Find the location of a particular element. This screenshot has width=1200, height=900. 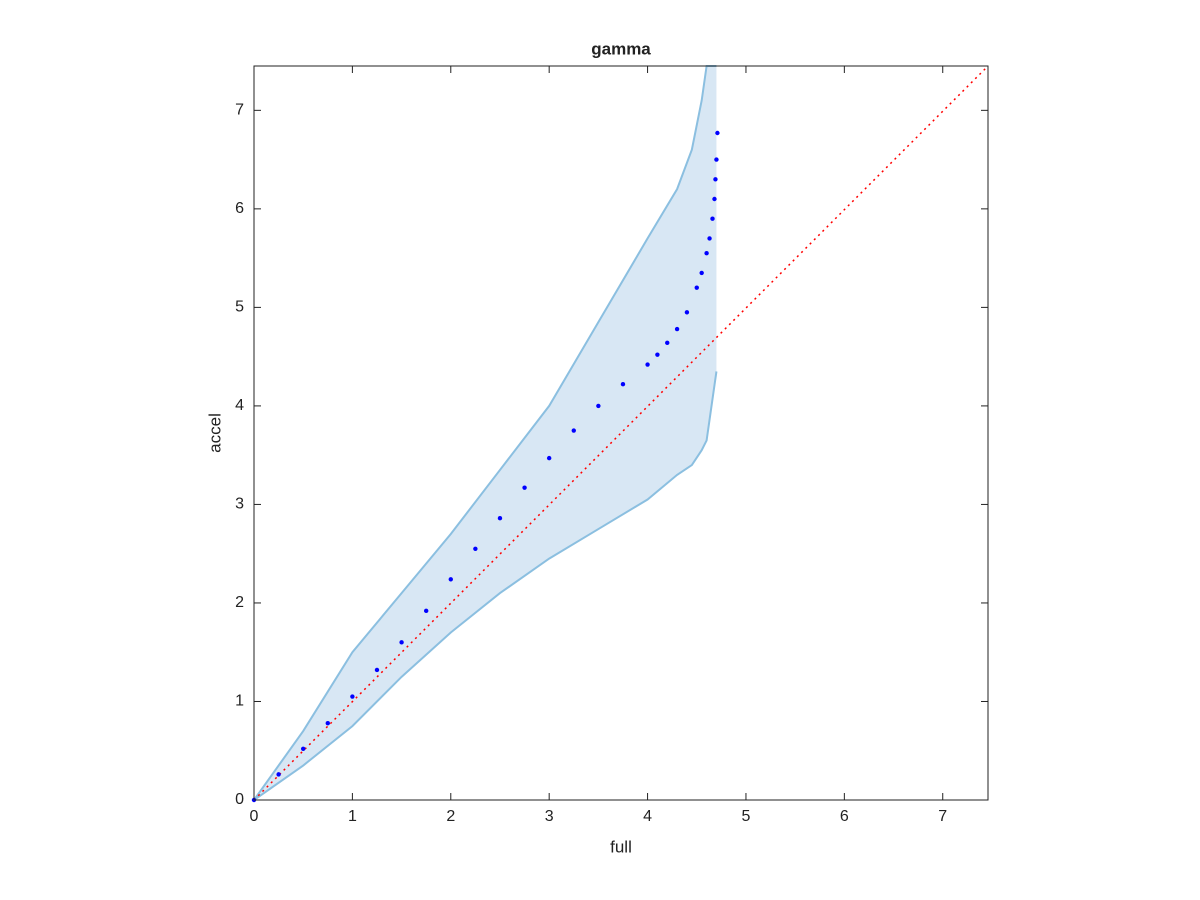

x-tick-label: 2 is located at coordinates (450, 816).